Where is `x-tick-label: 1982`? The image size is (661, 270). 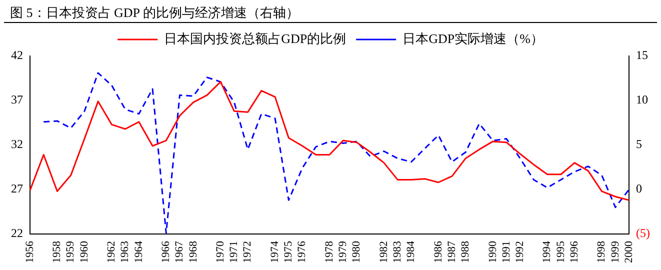 x-tick-label: 1982 is located at coordinates (384, 252).